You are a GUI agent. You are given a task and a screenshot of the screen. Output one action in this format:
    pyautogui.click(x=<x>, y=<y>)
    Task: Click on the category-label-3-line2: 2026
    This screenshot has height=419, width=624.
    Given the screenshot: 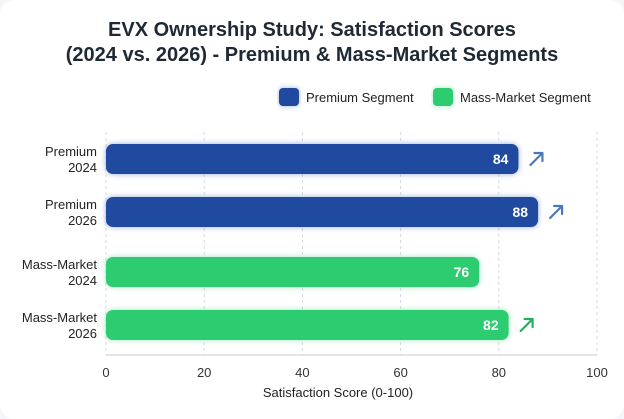 What is the action you would take?
    pyautogui.click(x=82, y=333)
    